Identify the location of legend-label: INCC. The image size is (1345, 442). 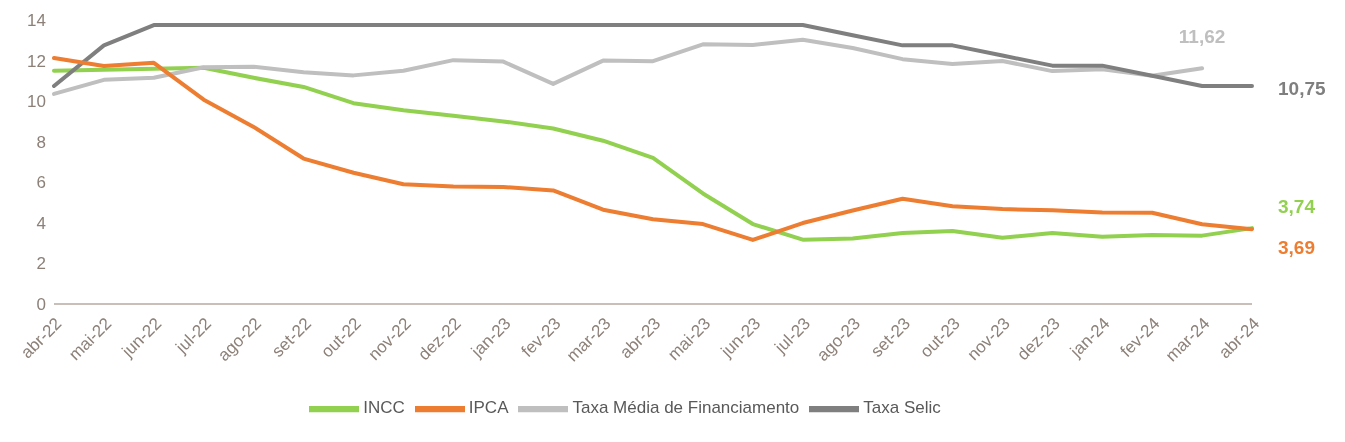
(384, 408).